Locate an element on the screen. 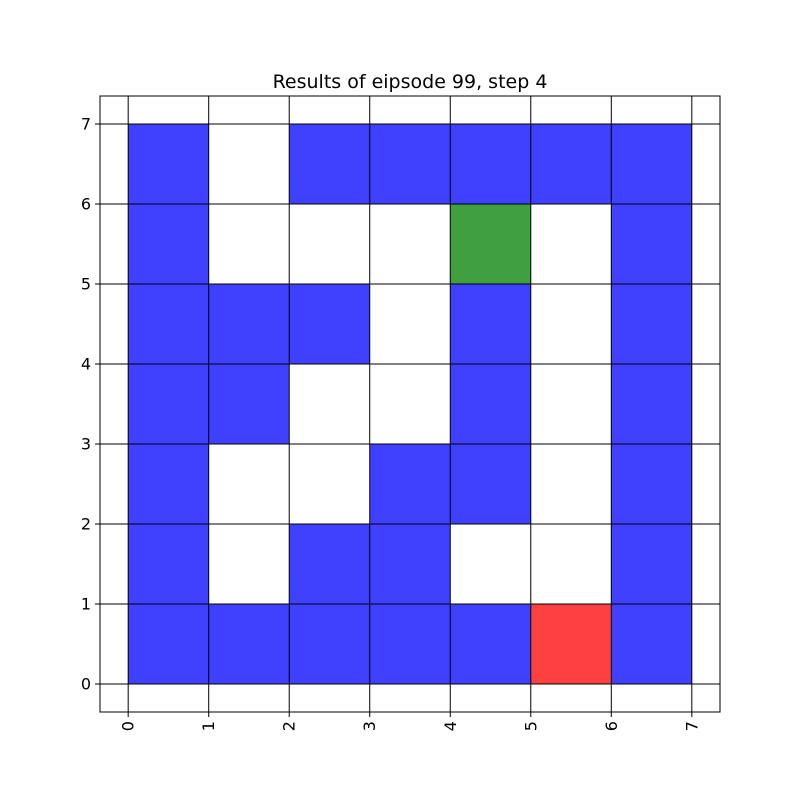 Image resolution: width=800 pixels, height=800 pixels. y-tick-label-7: 7 is located at coordinates (86, 124).